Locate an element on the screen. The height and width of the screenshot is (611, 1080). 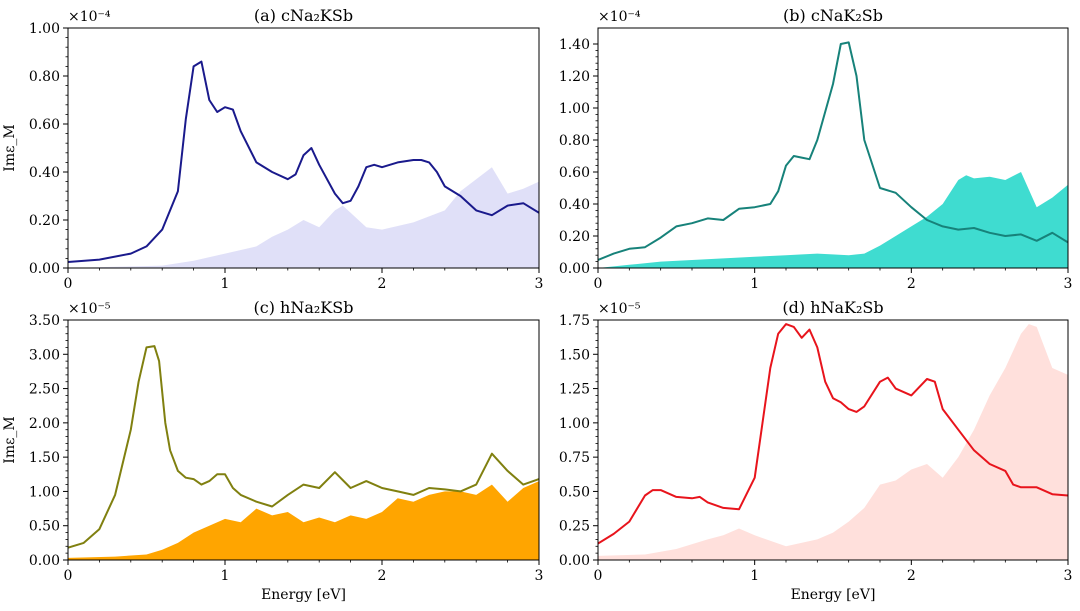
y-tick-label: 1.40 is located at coordinates (574, 45).